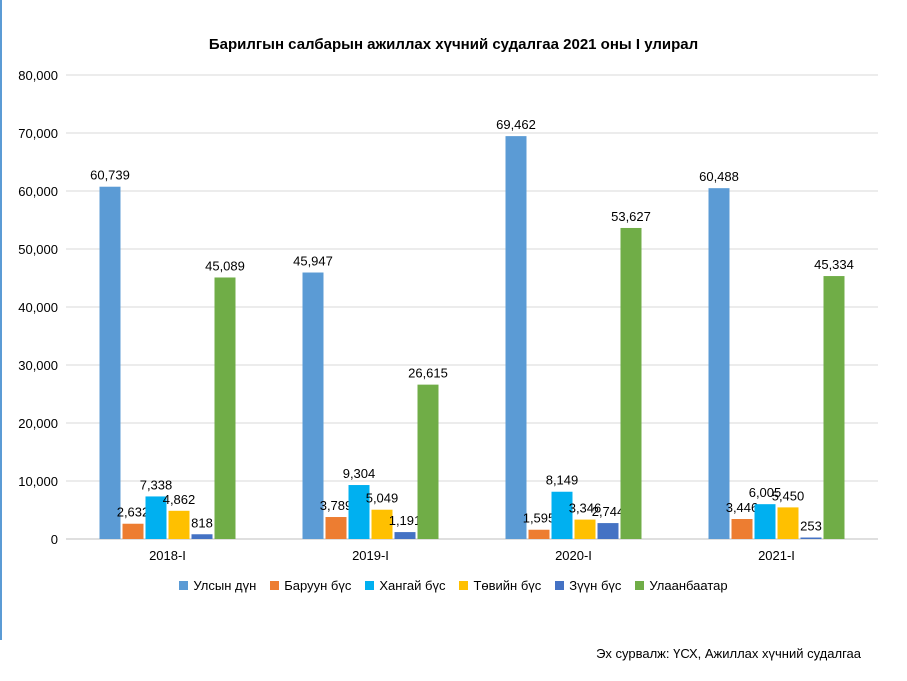 The height and width of the screenshot is (681, 907). Describe the element at coordinates (728, 653) in the screenshot. I see `source-note: Эх сурвалж: ҮСХ, Ажиллах хүчний судалгаа` at that location.